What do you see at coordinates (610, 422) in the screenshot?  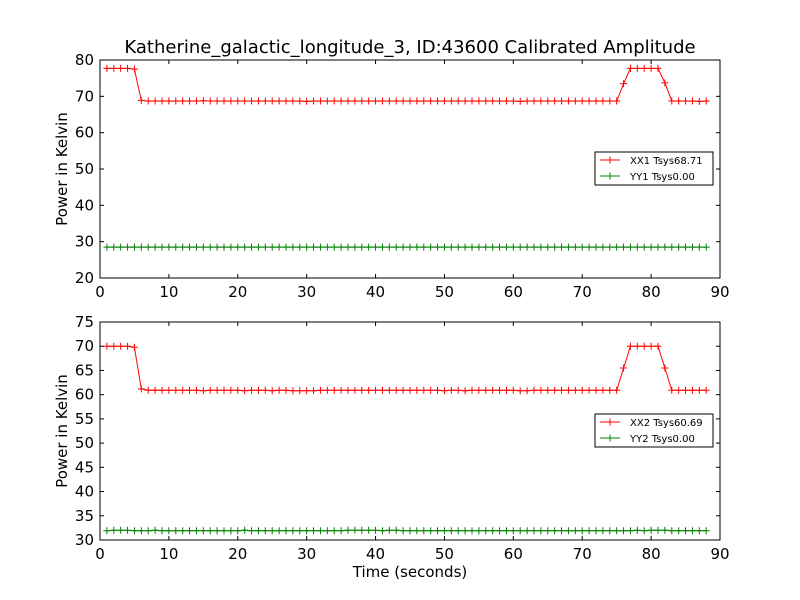 I see `legend-marker` at bounding box center [610, 422].